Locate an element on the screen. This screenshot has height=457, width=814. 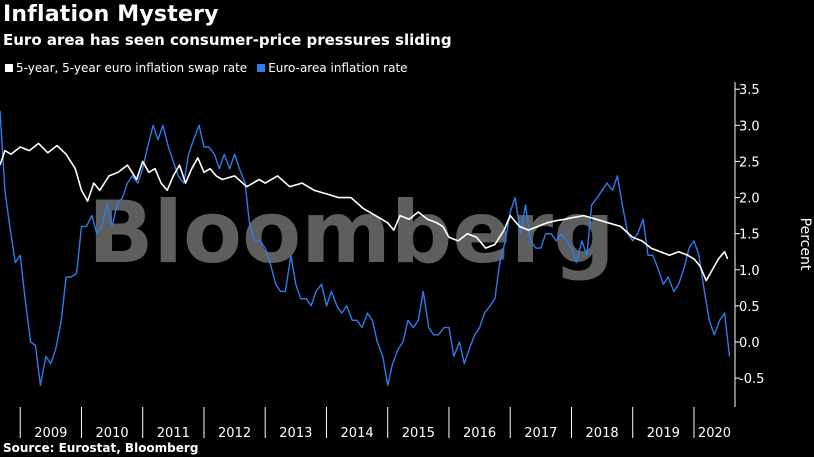
y-tick-label: 3.5 is located at coordinates (749, 90).